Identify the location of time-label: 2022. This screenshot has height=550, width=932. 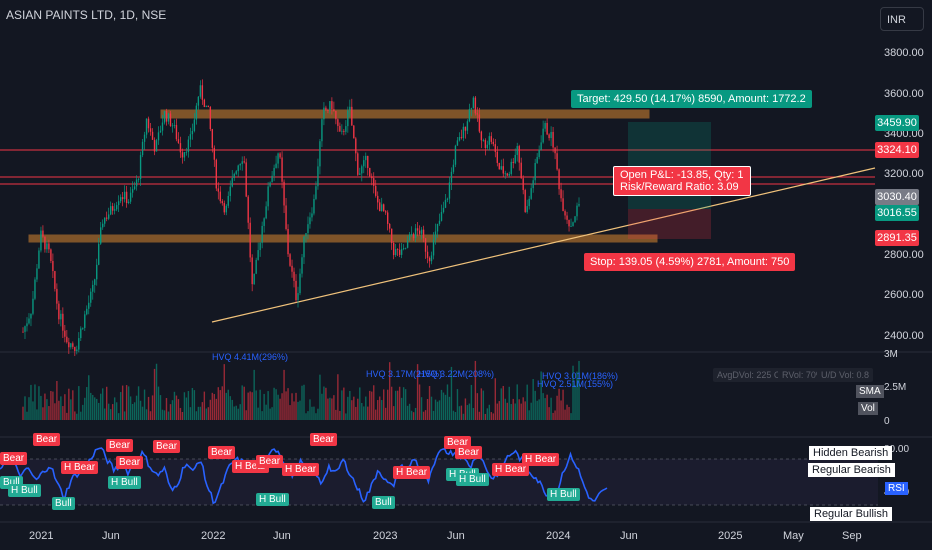
(213, 536).